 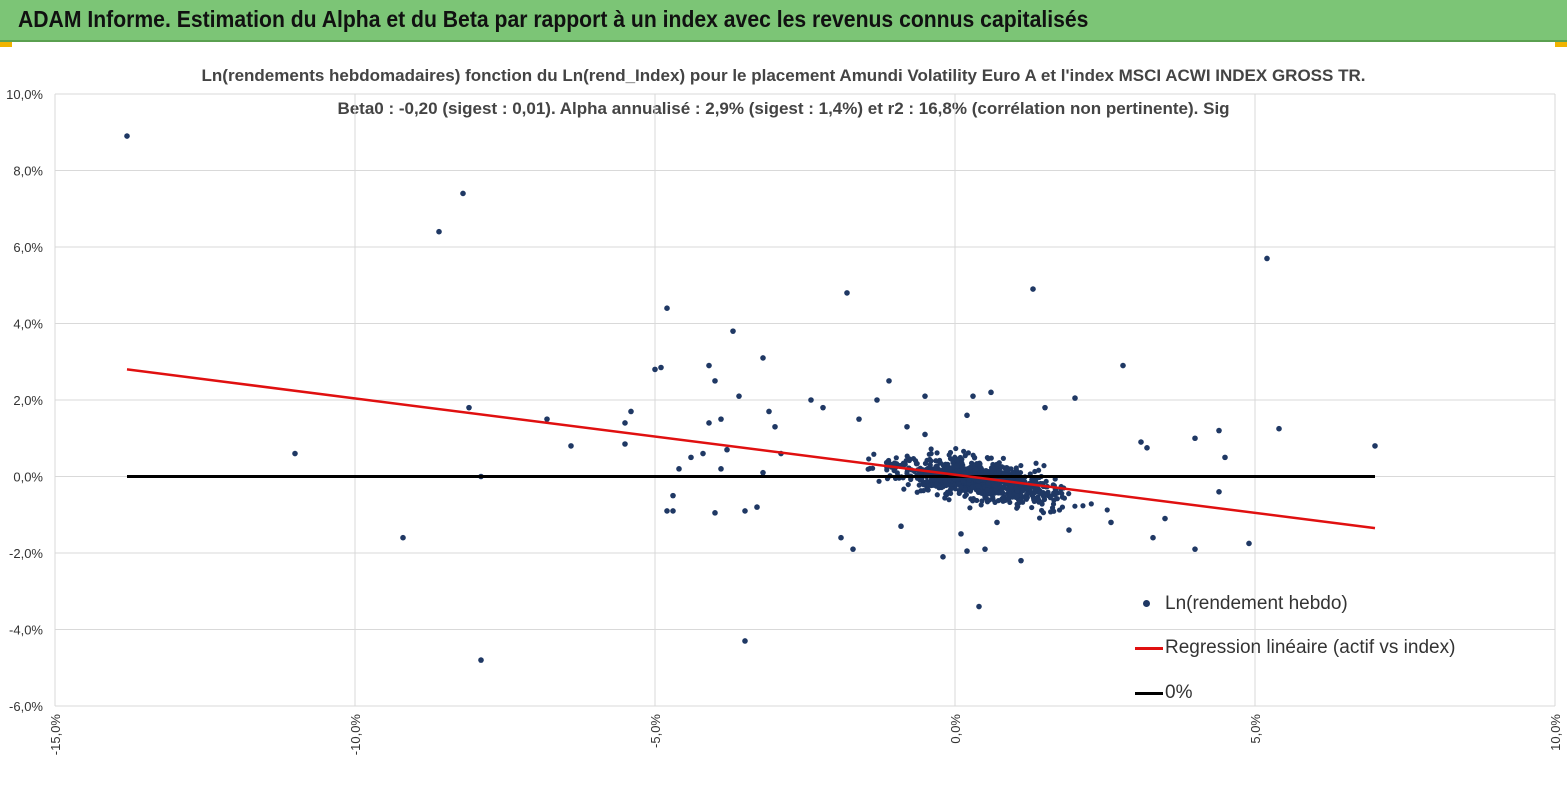 What do you see at coordinates (28, 477) in the screenshot?
I see `y-tick-label: 0,0%` at bounding box center [28, 477].